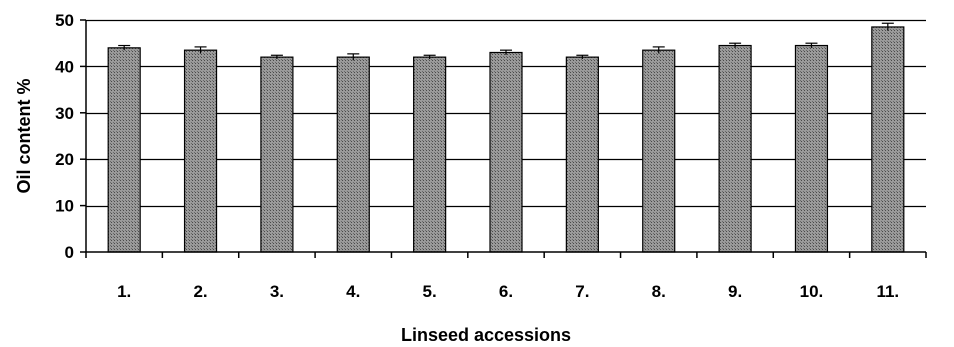 The width and height of the screenshot is (954, 347). What do you see at coordinates (64, 159) in the screenshot?
I see `y-tick-label: 20` at bounding box center [64, 159].